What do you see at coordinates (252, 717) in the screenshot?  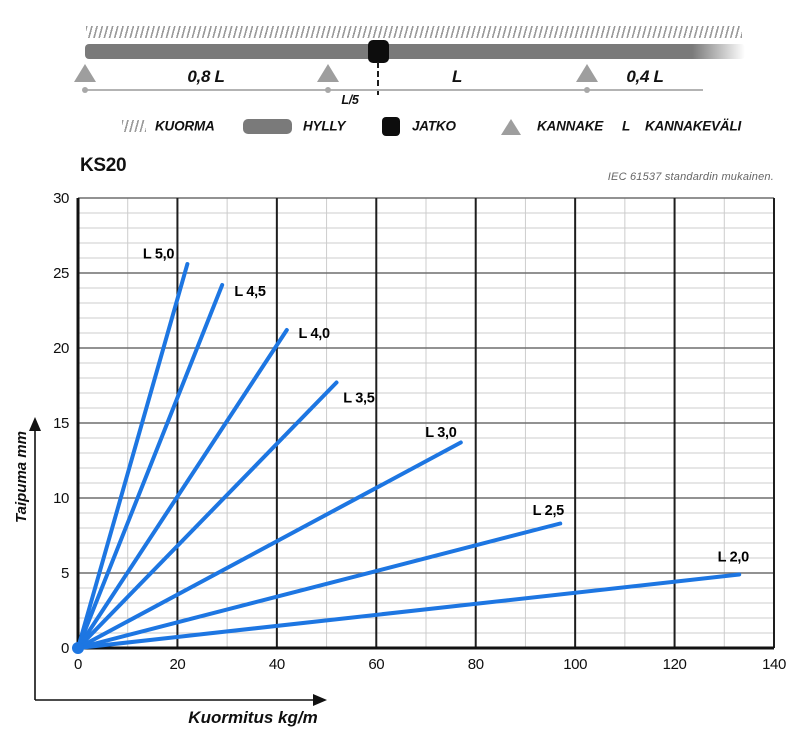 I see `x-axis-title: Kuormitus kg/m` at bounding box center [252, 717].